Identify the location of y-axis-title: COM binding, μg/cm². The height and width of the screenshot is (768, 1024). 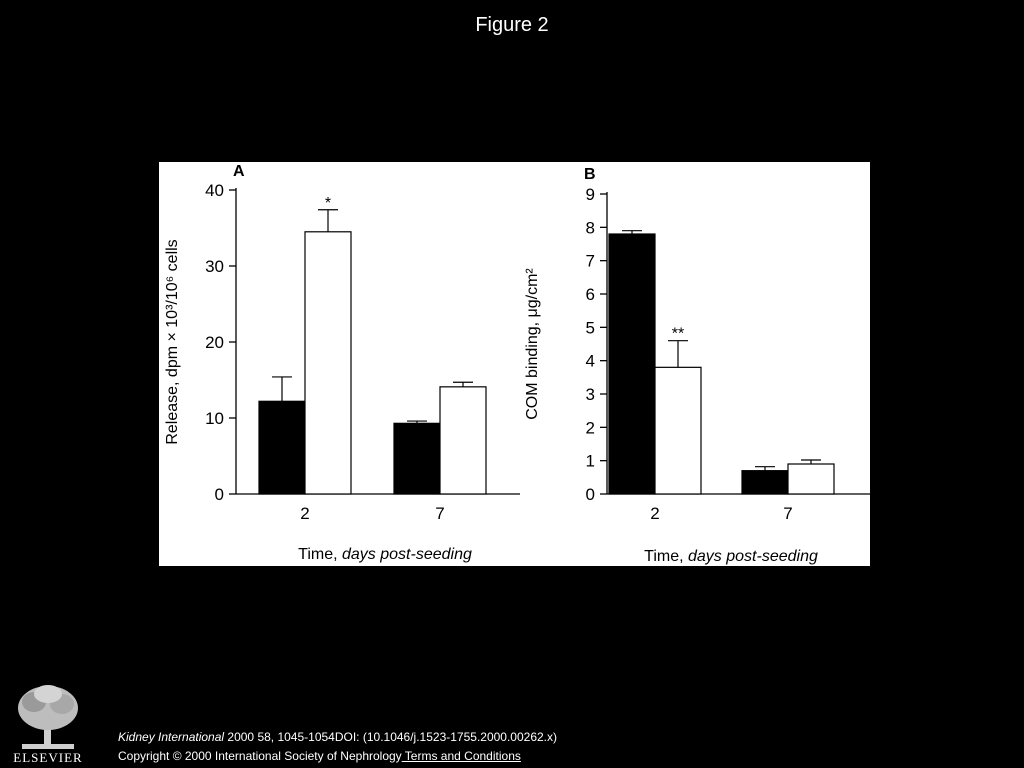
(532, 344).